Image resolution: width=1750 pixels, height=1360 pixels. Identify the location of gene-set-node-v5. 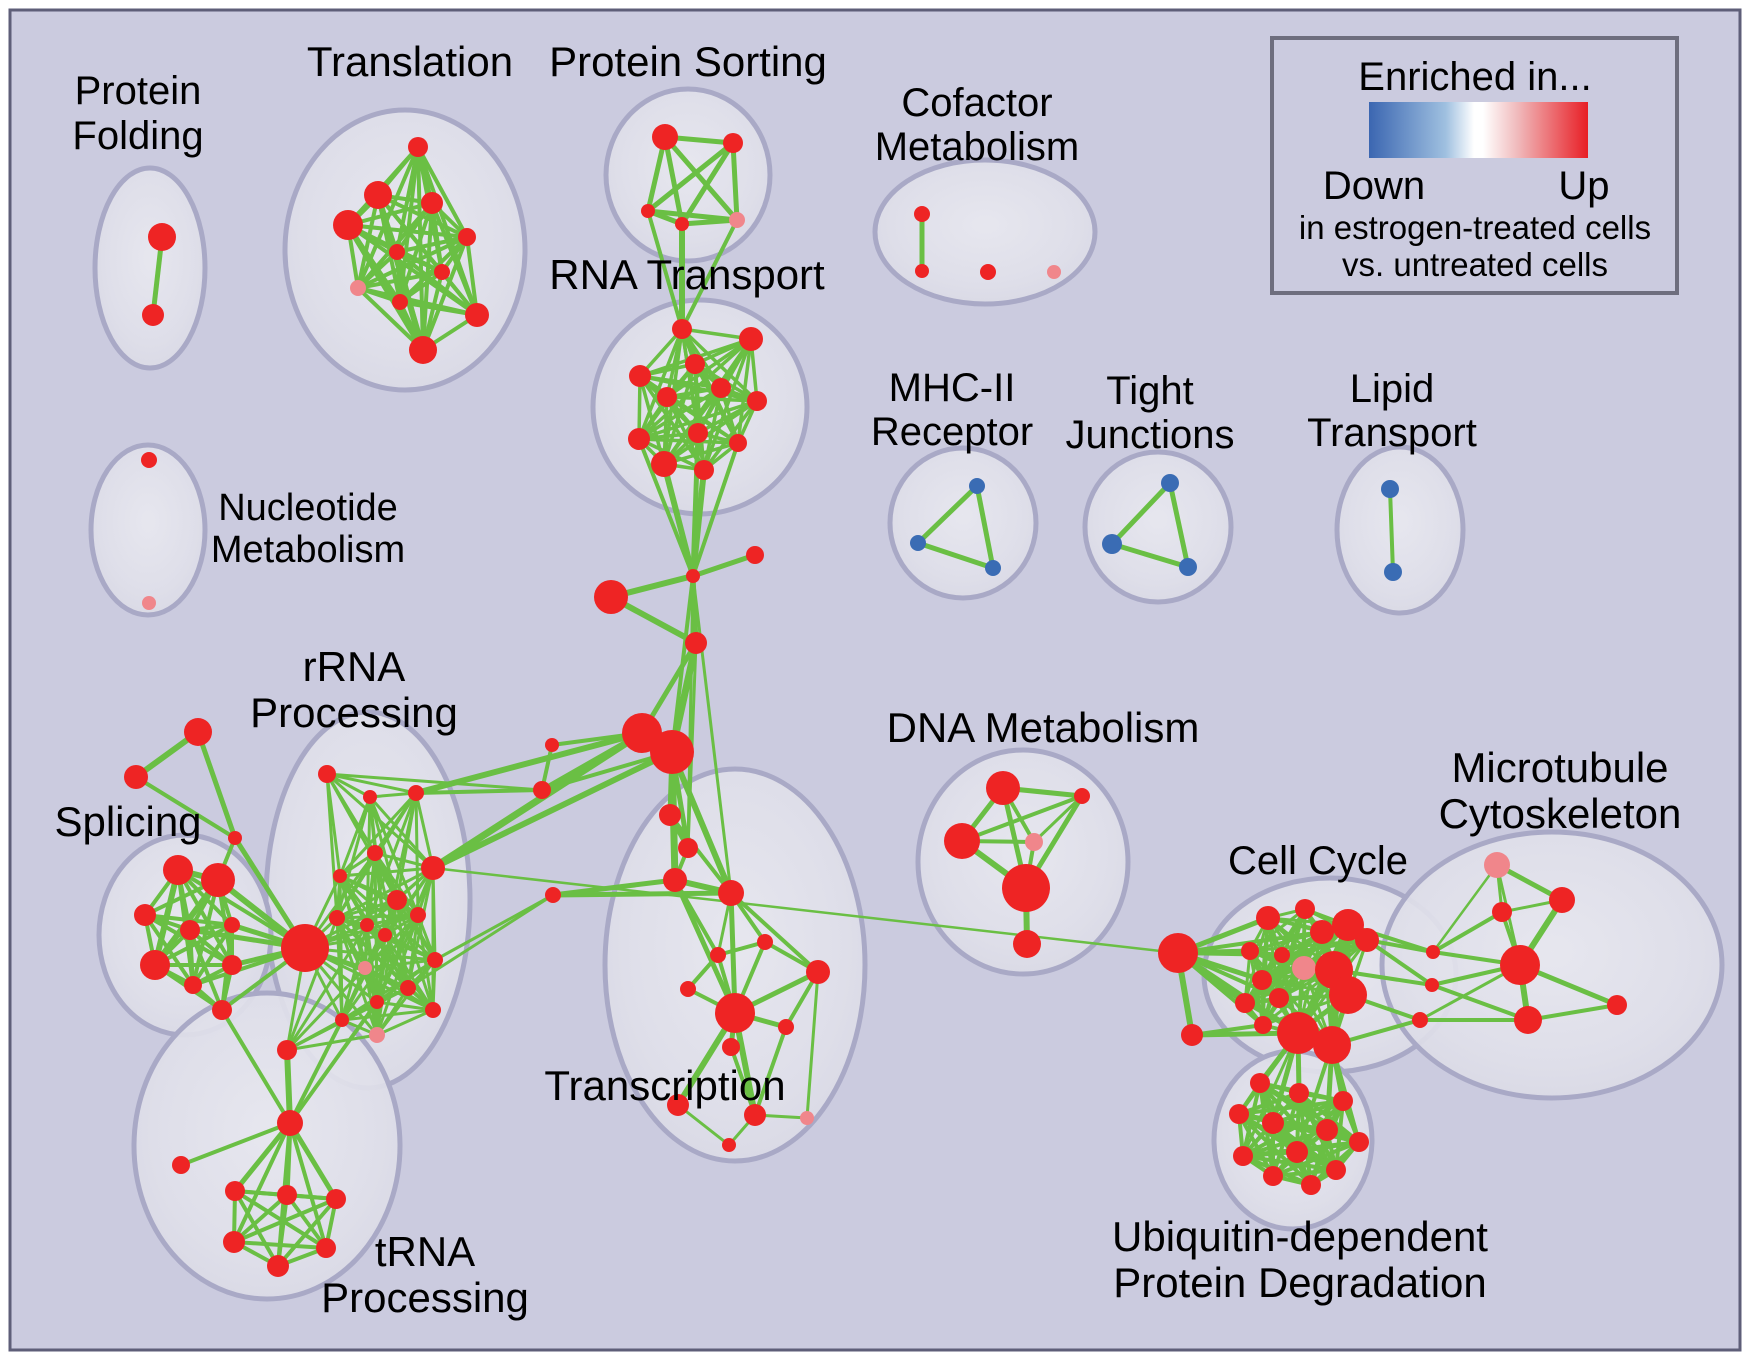
(718, 955).